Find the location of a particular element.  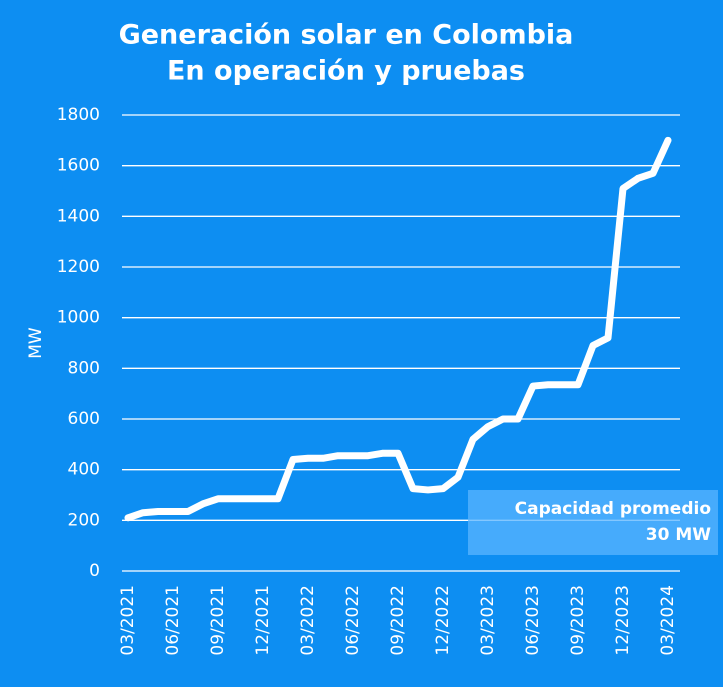

x-tick-label: 06/2022 is located at coordinates (353, 620).